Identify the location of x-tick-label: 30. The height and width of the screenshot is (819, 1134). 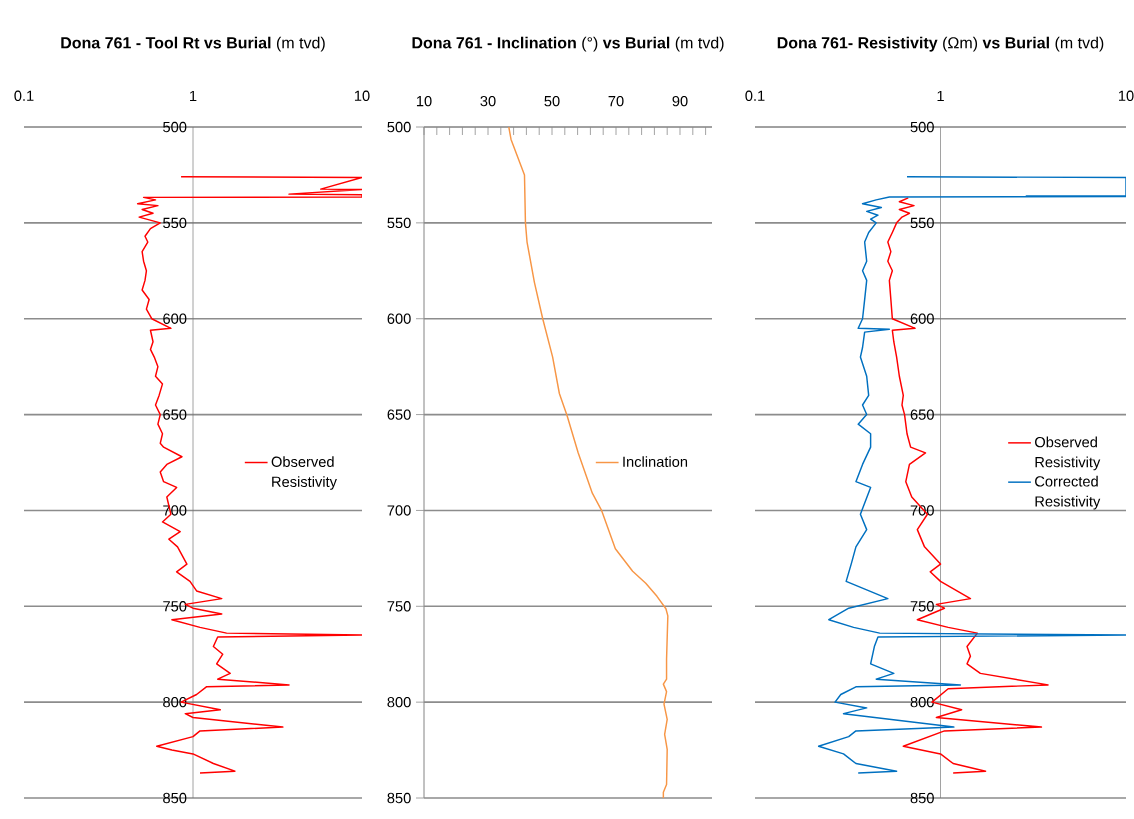
(488, 101).